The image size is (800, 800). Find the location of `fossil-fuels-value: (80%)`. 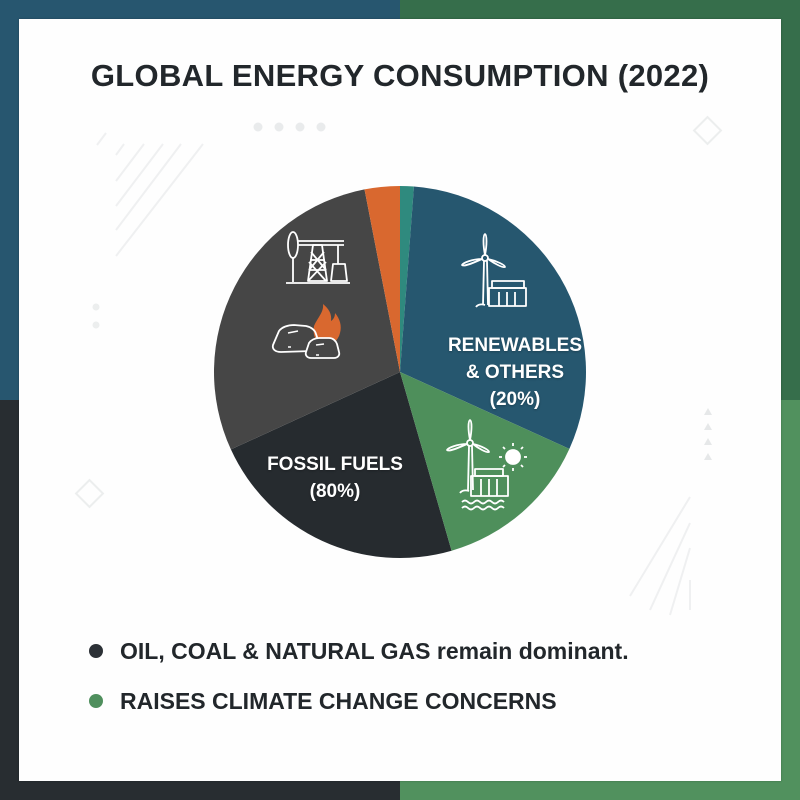

fossil-fuels-value: (80%) is located at coordinates (335, 491).